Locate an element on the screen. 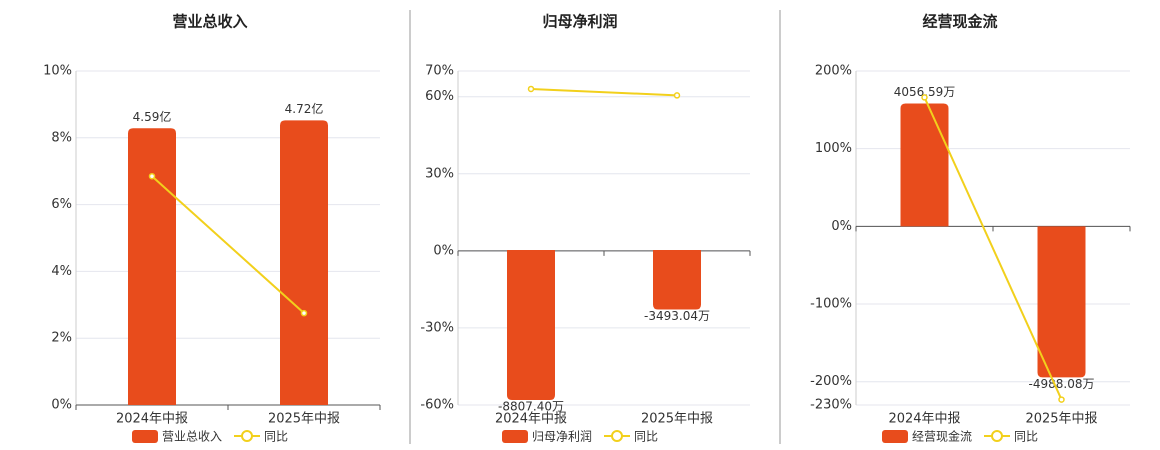  value-label: 4.59亿 is located at coordinates (152, 116).